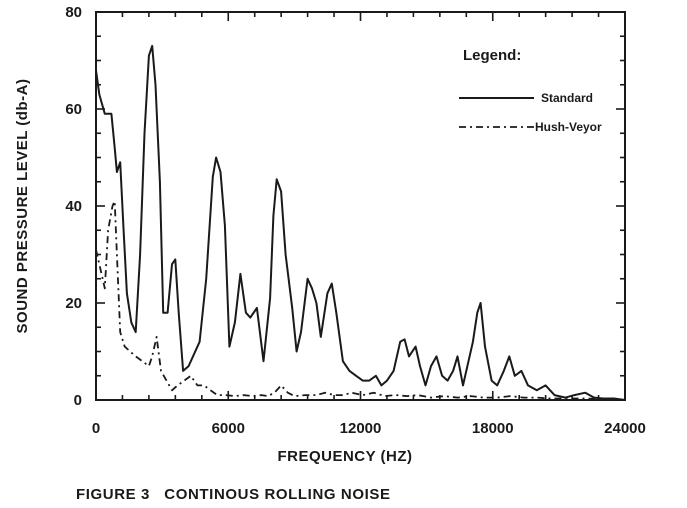 The width and height of the screenshot is (687, 508). Describe the element at coordinates (344, 456) in the screenshot. I see `x-axis-title: FREQUENCY (HZ)` at that location.